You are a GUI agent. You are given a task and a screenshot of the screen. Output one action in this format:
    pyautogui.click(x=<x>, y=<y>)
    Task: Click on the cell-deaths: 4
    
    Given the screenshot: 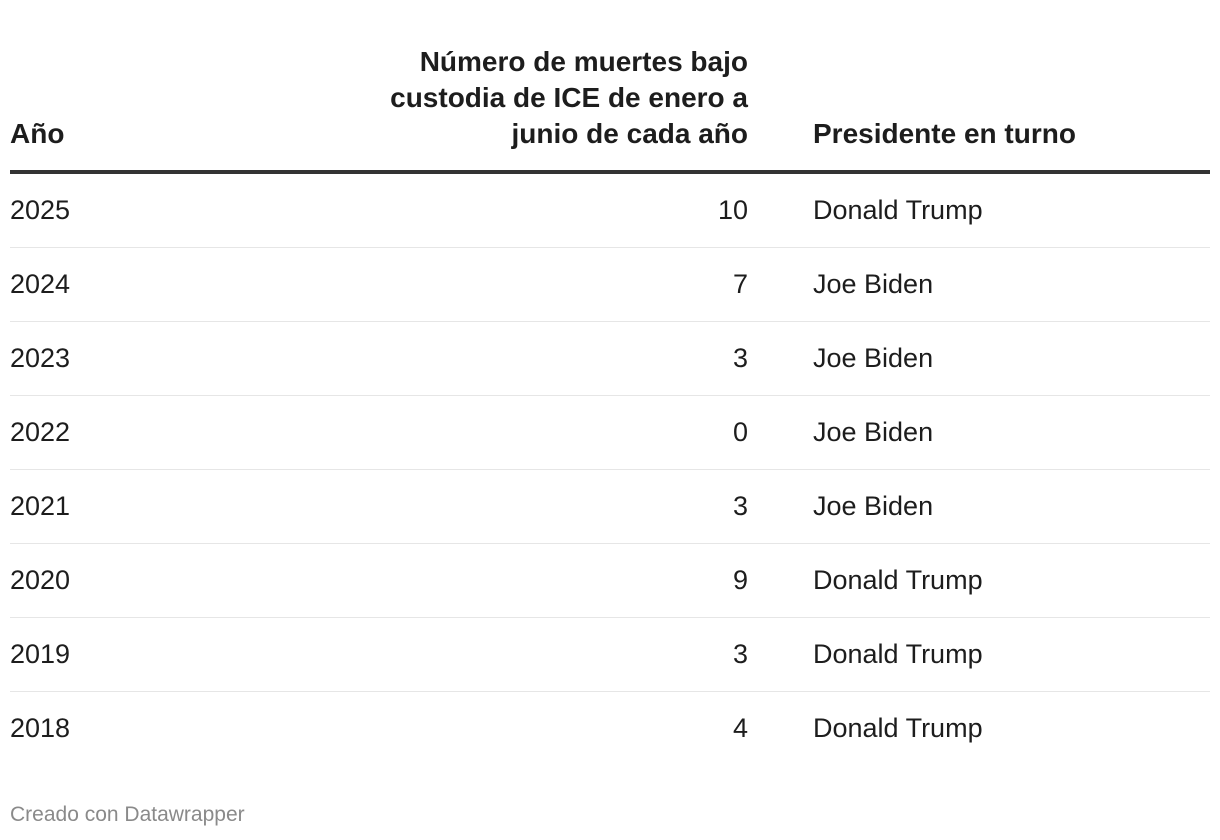 What is the action you would take?
    pyautogui.click(x=740, y=728)
    